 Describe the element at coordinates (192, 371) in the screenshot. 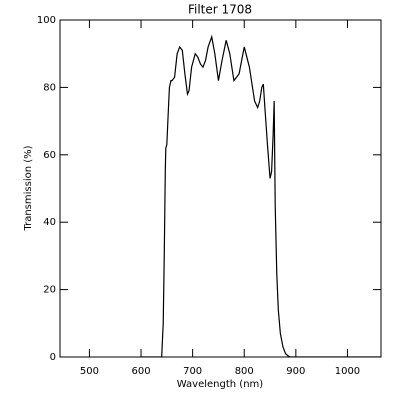

I see `x-tick-label: 700` at that location.